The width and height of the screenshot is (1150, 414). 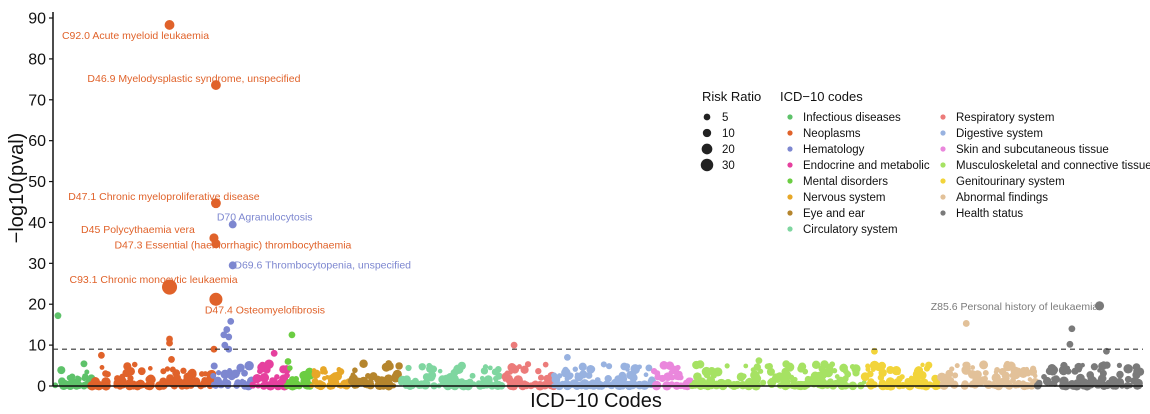 I want to click on y-tick-label: 10, so click(x=37, y=346).